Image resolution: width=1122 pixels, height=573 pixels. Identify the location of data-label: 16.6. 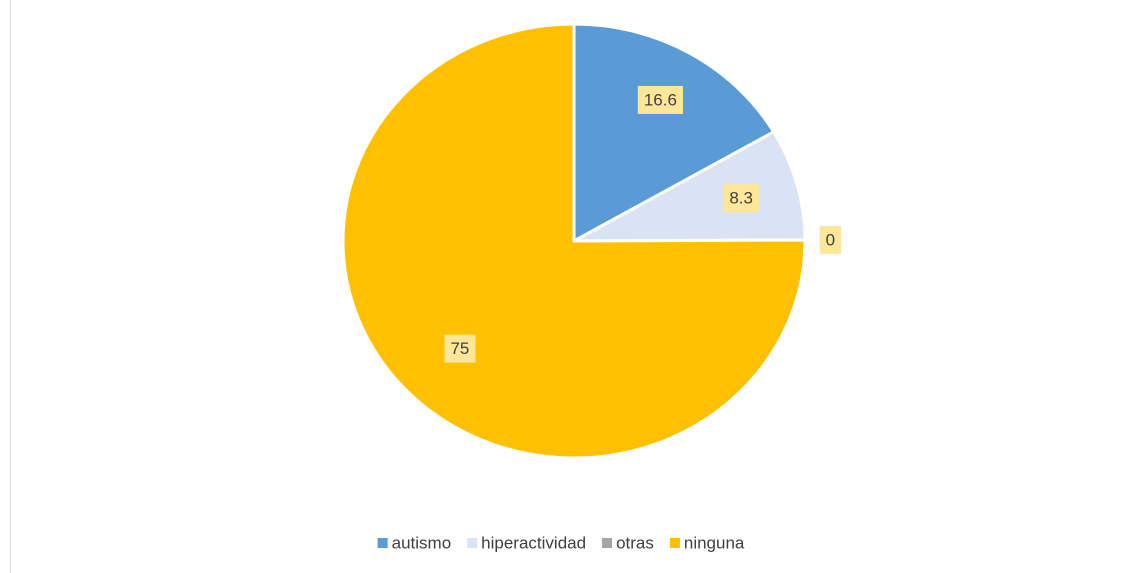
(660, 99).